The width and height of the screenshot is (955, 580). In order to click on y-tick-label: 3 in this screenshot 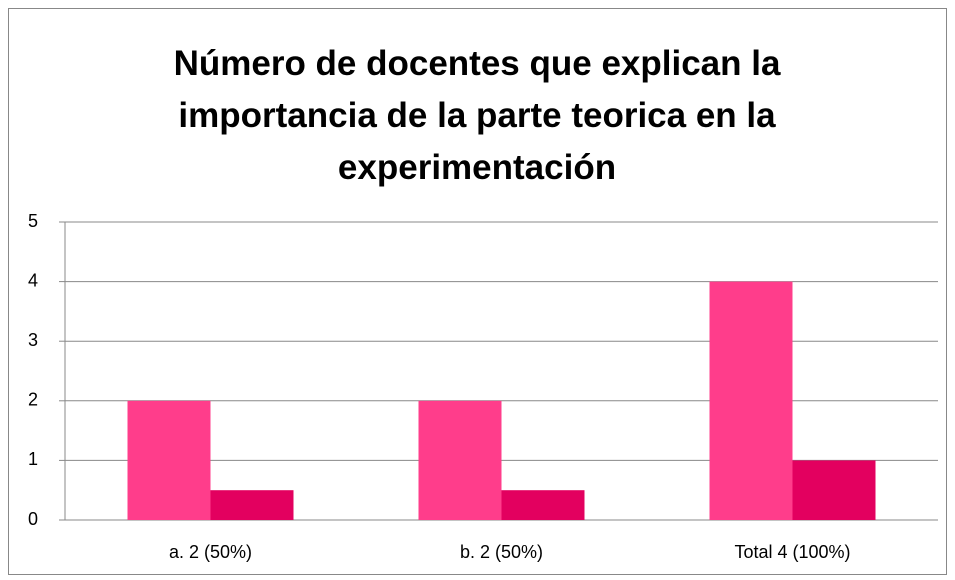, I will do `click(33, 340)`.